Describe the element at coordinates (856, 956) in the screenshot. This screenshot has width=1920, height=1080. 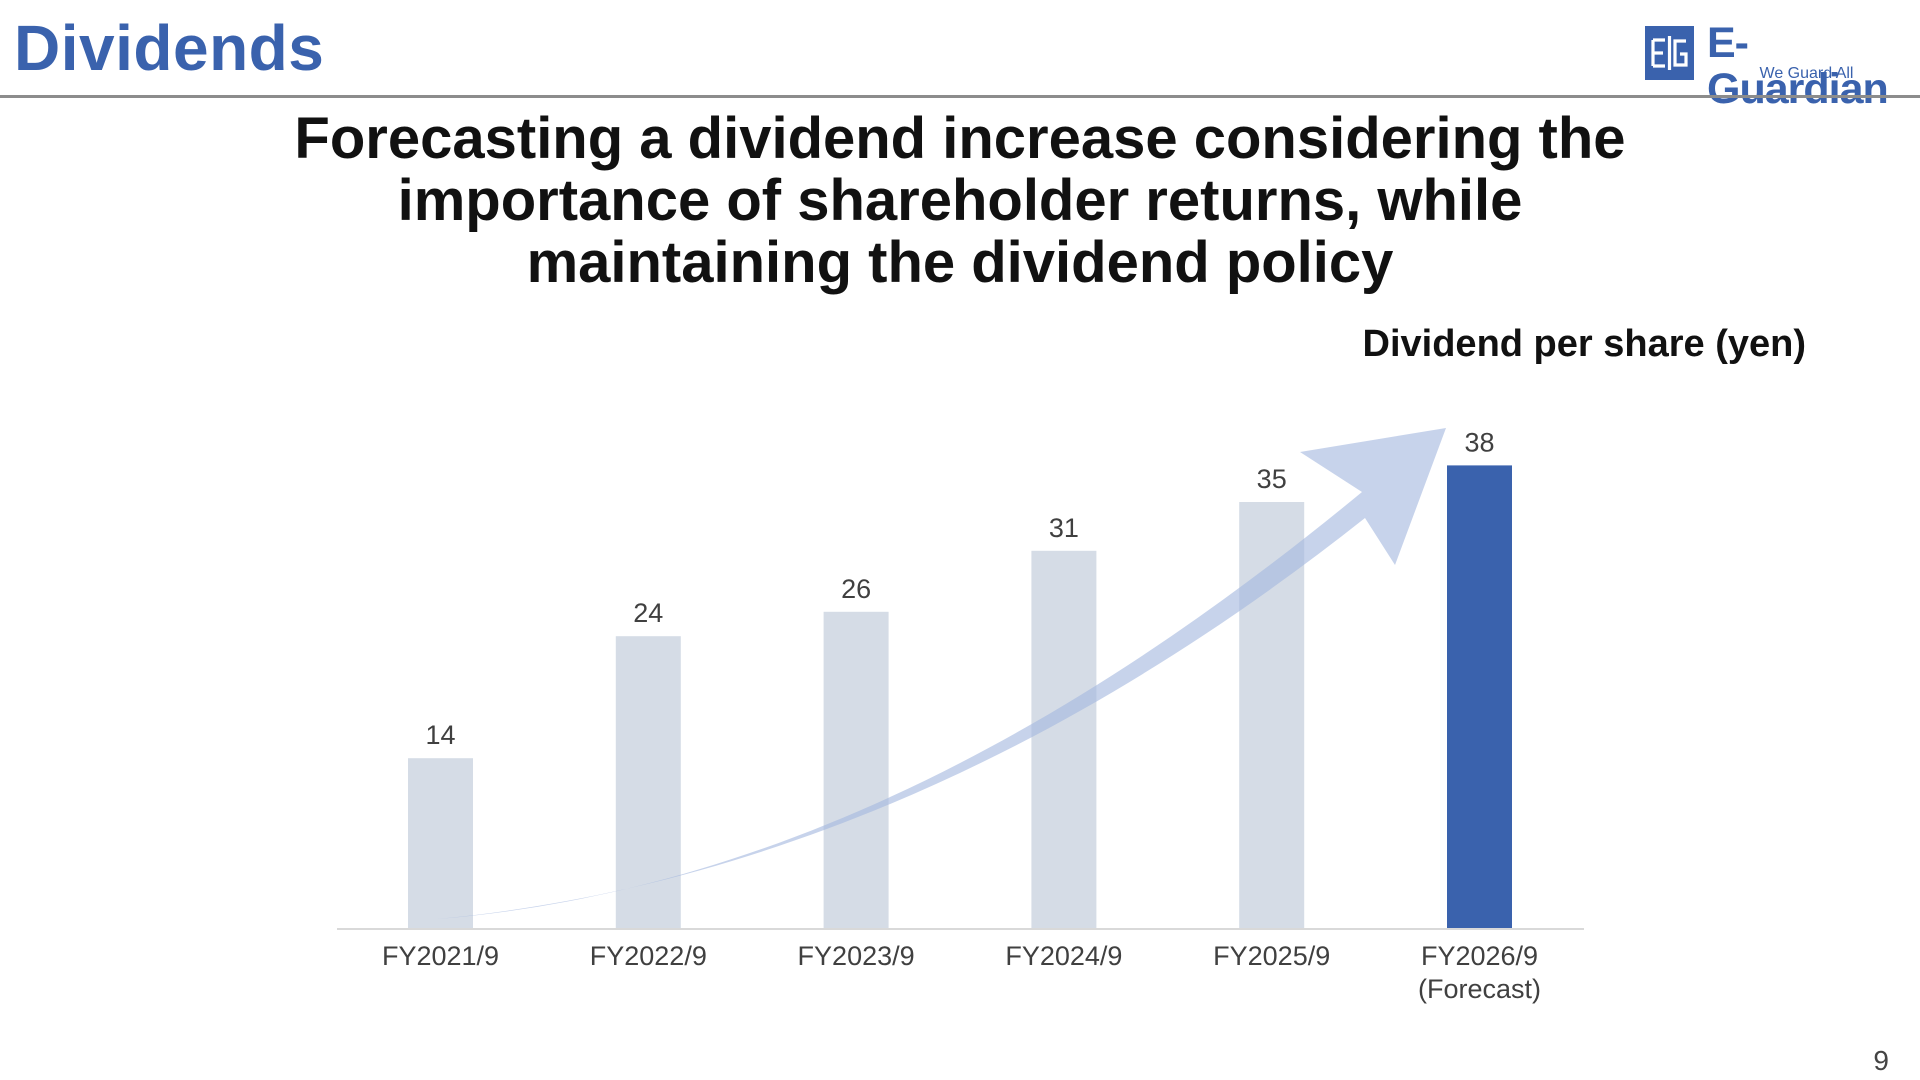
I see `x-tick-label: FY2023/9` at that location.